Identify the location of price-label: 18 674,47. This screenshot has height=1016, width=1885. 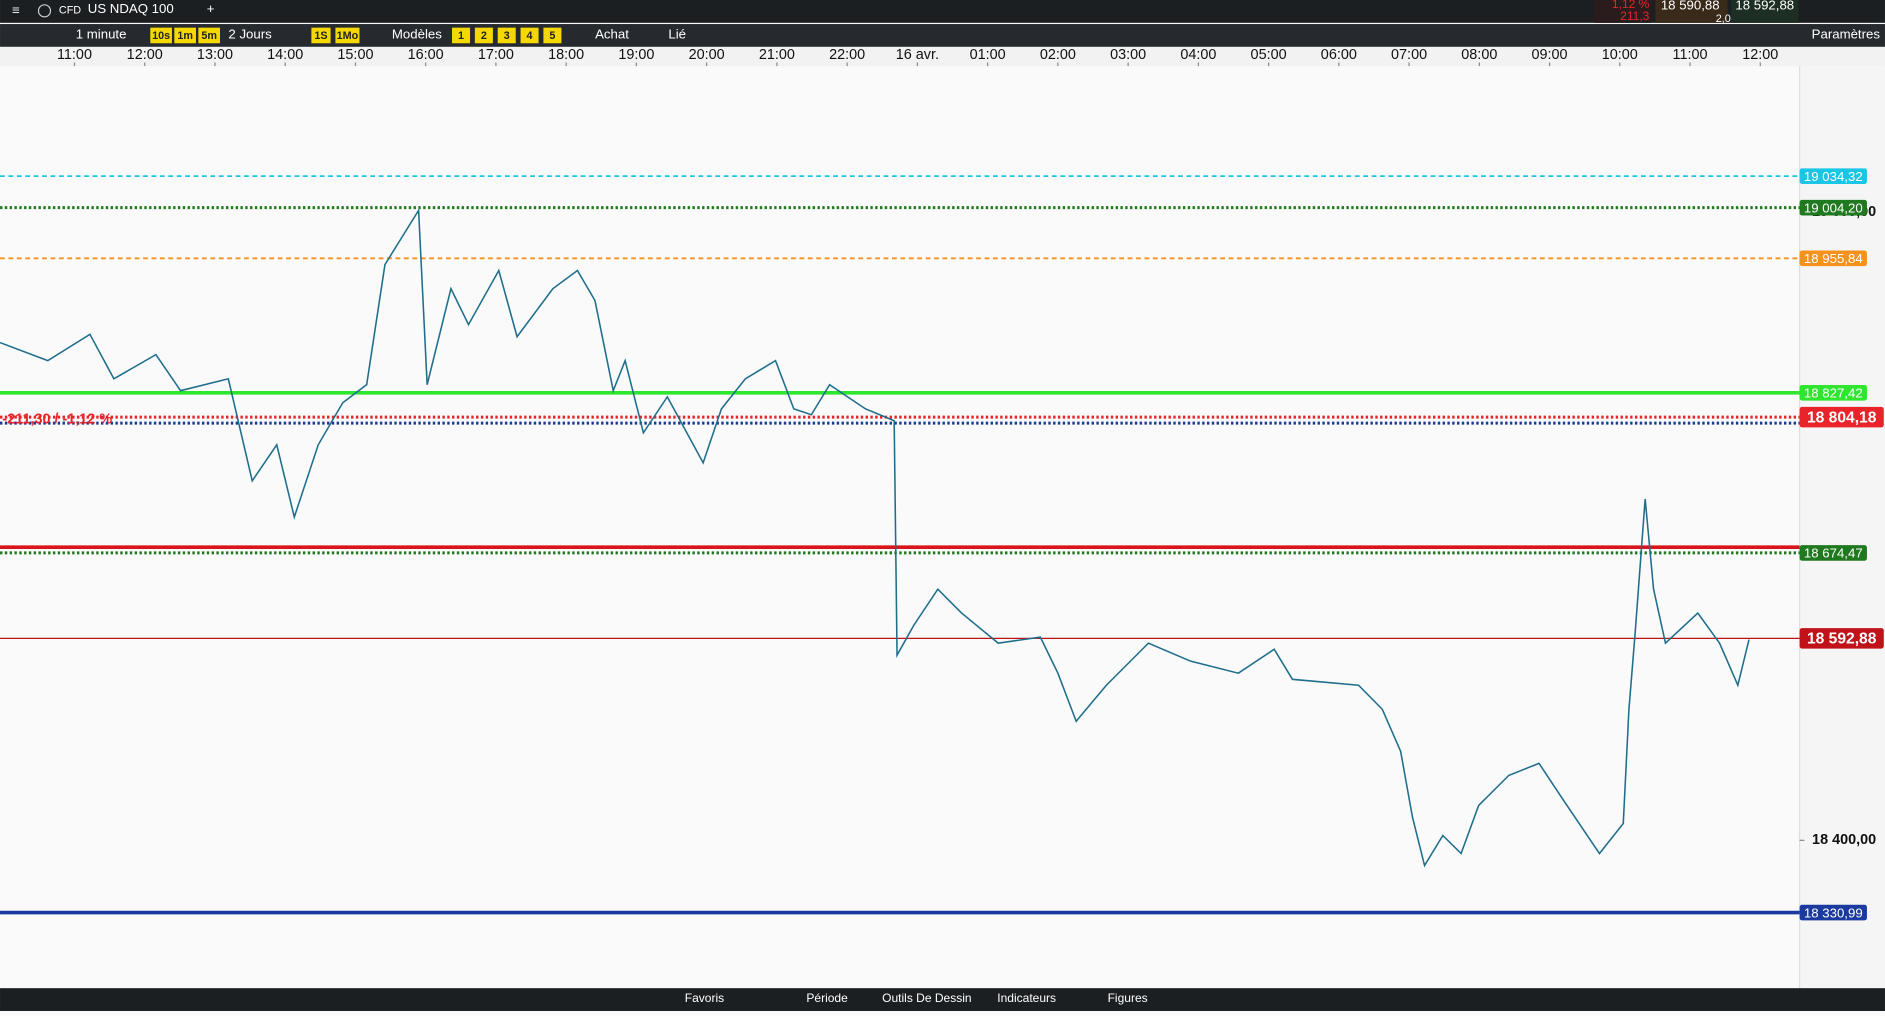
(1833, 553).